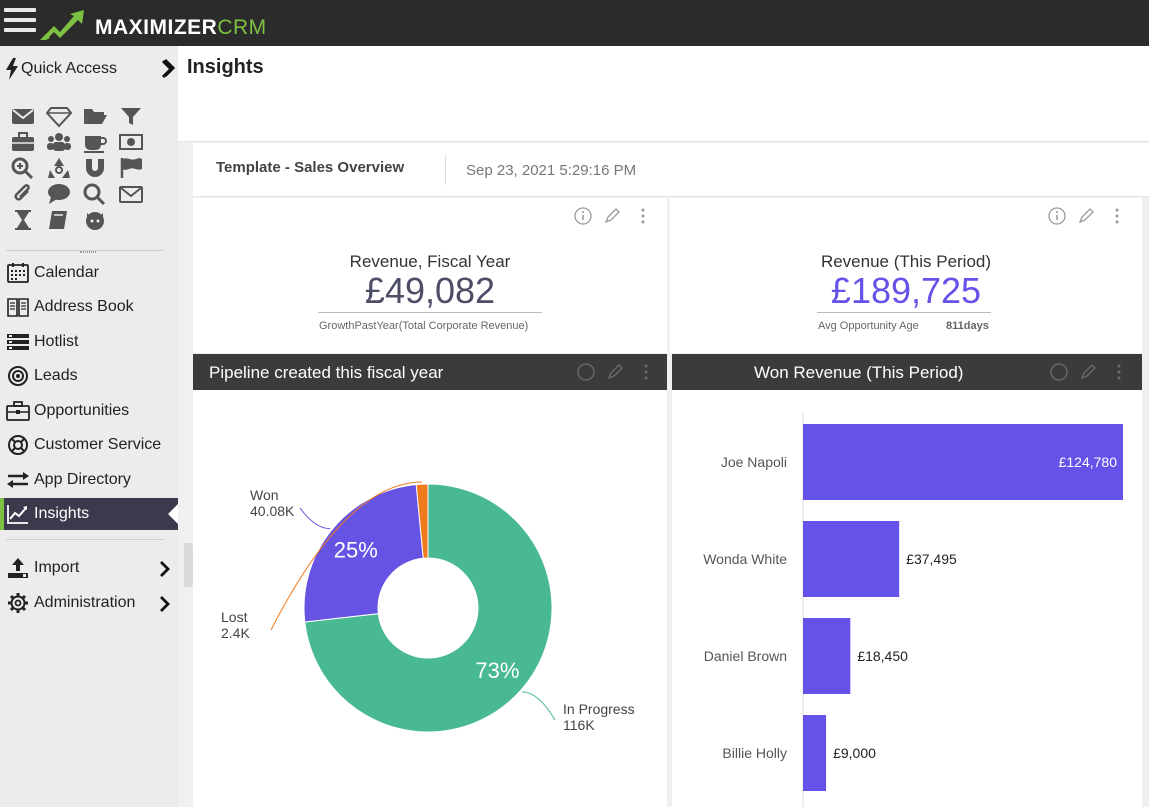 The height and width of the screenshot is (807, 1149). What do you see at coordinates (671, 170) in the screenshot?
I see `dashboard-toolbar` at bounding box center [671, 170].